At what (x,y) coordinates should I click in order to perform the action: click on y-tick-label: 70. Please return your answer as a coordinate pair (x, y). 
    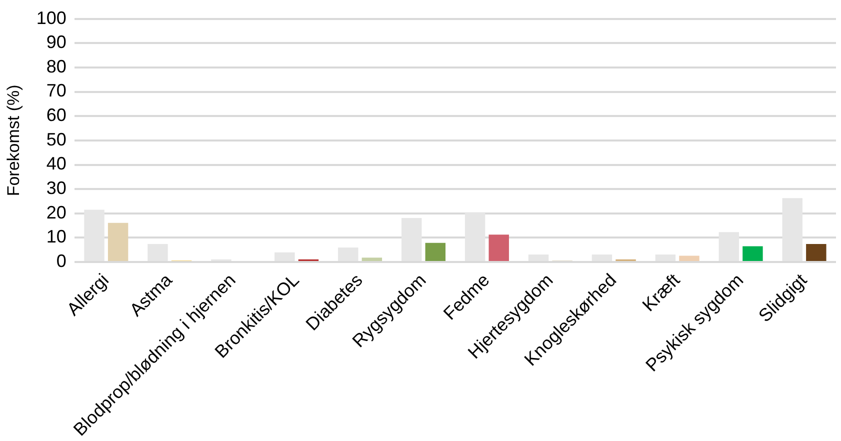
    Looking at the image, I should click on (56, 90).